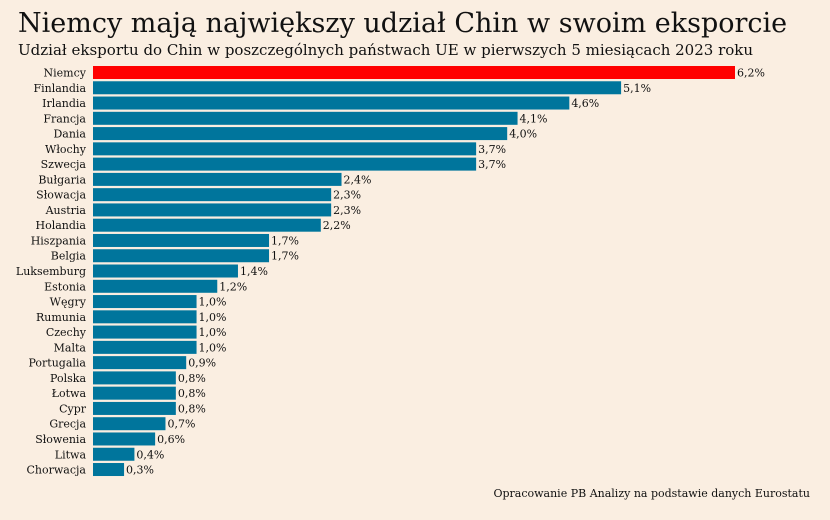 The height and width of the screenshot is (520, 830). I want to click on category-label: Łotwa, so click(69, 393).